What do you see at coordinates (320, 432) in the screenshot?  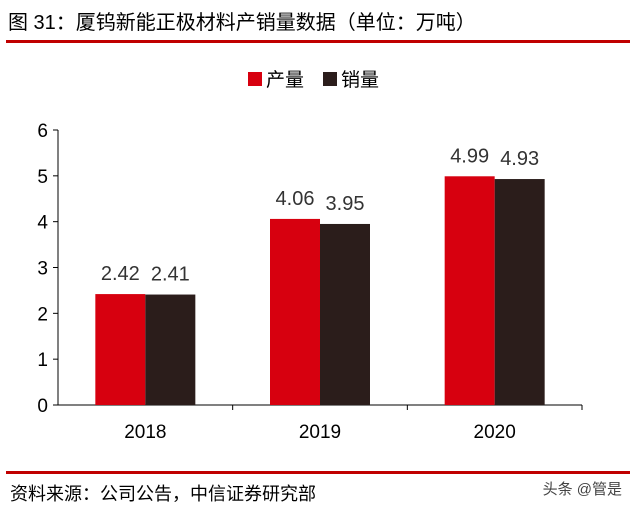 I see `x-tick-label: 2019` at bounding box center [320, 432].